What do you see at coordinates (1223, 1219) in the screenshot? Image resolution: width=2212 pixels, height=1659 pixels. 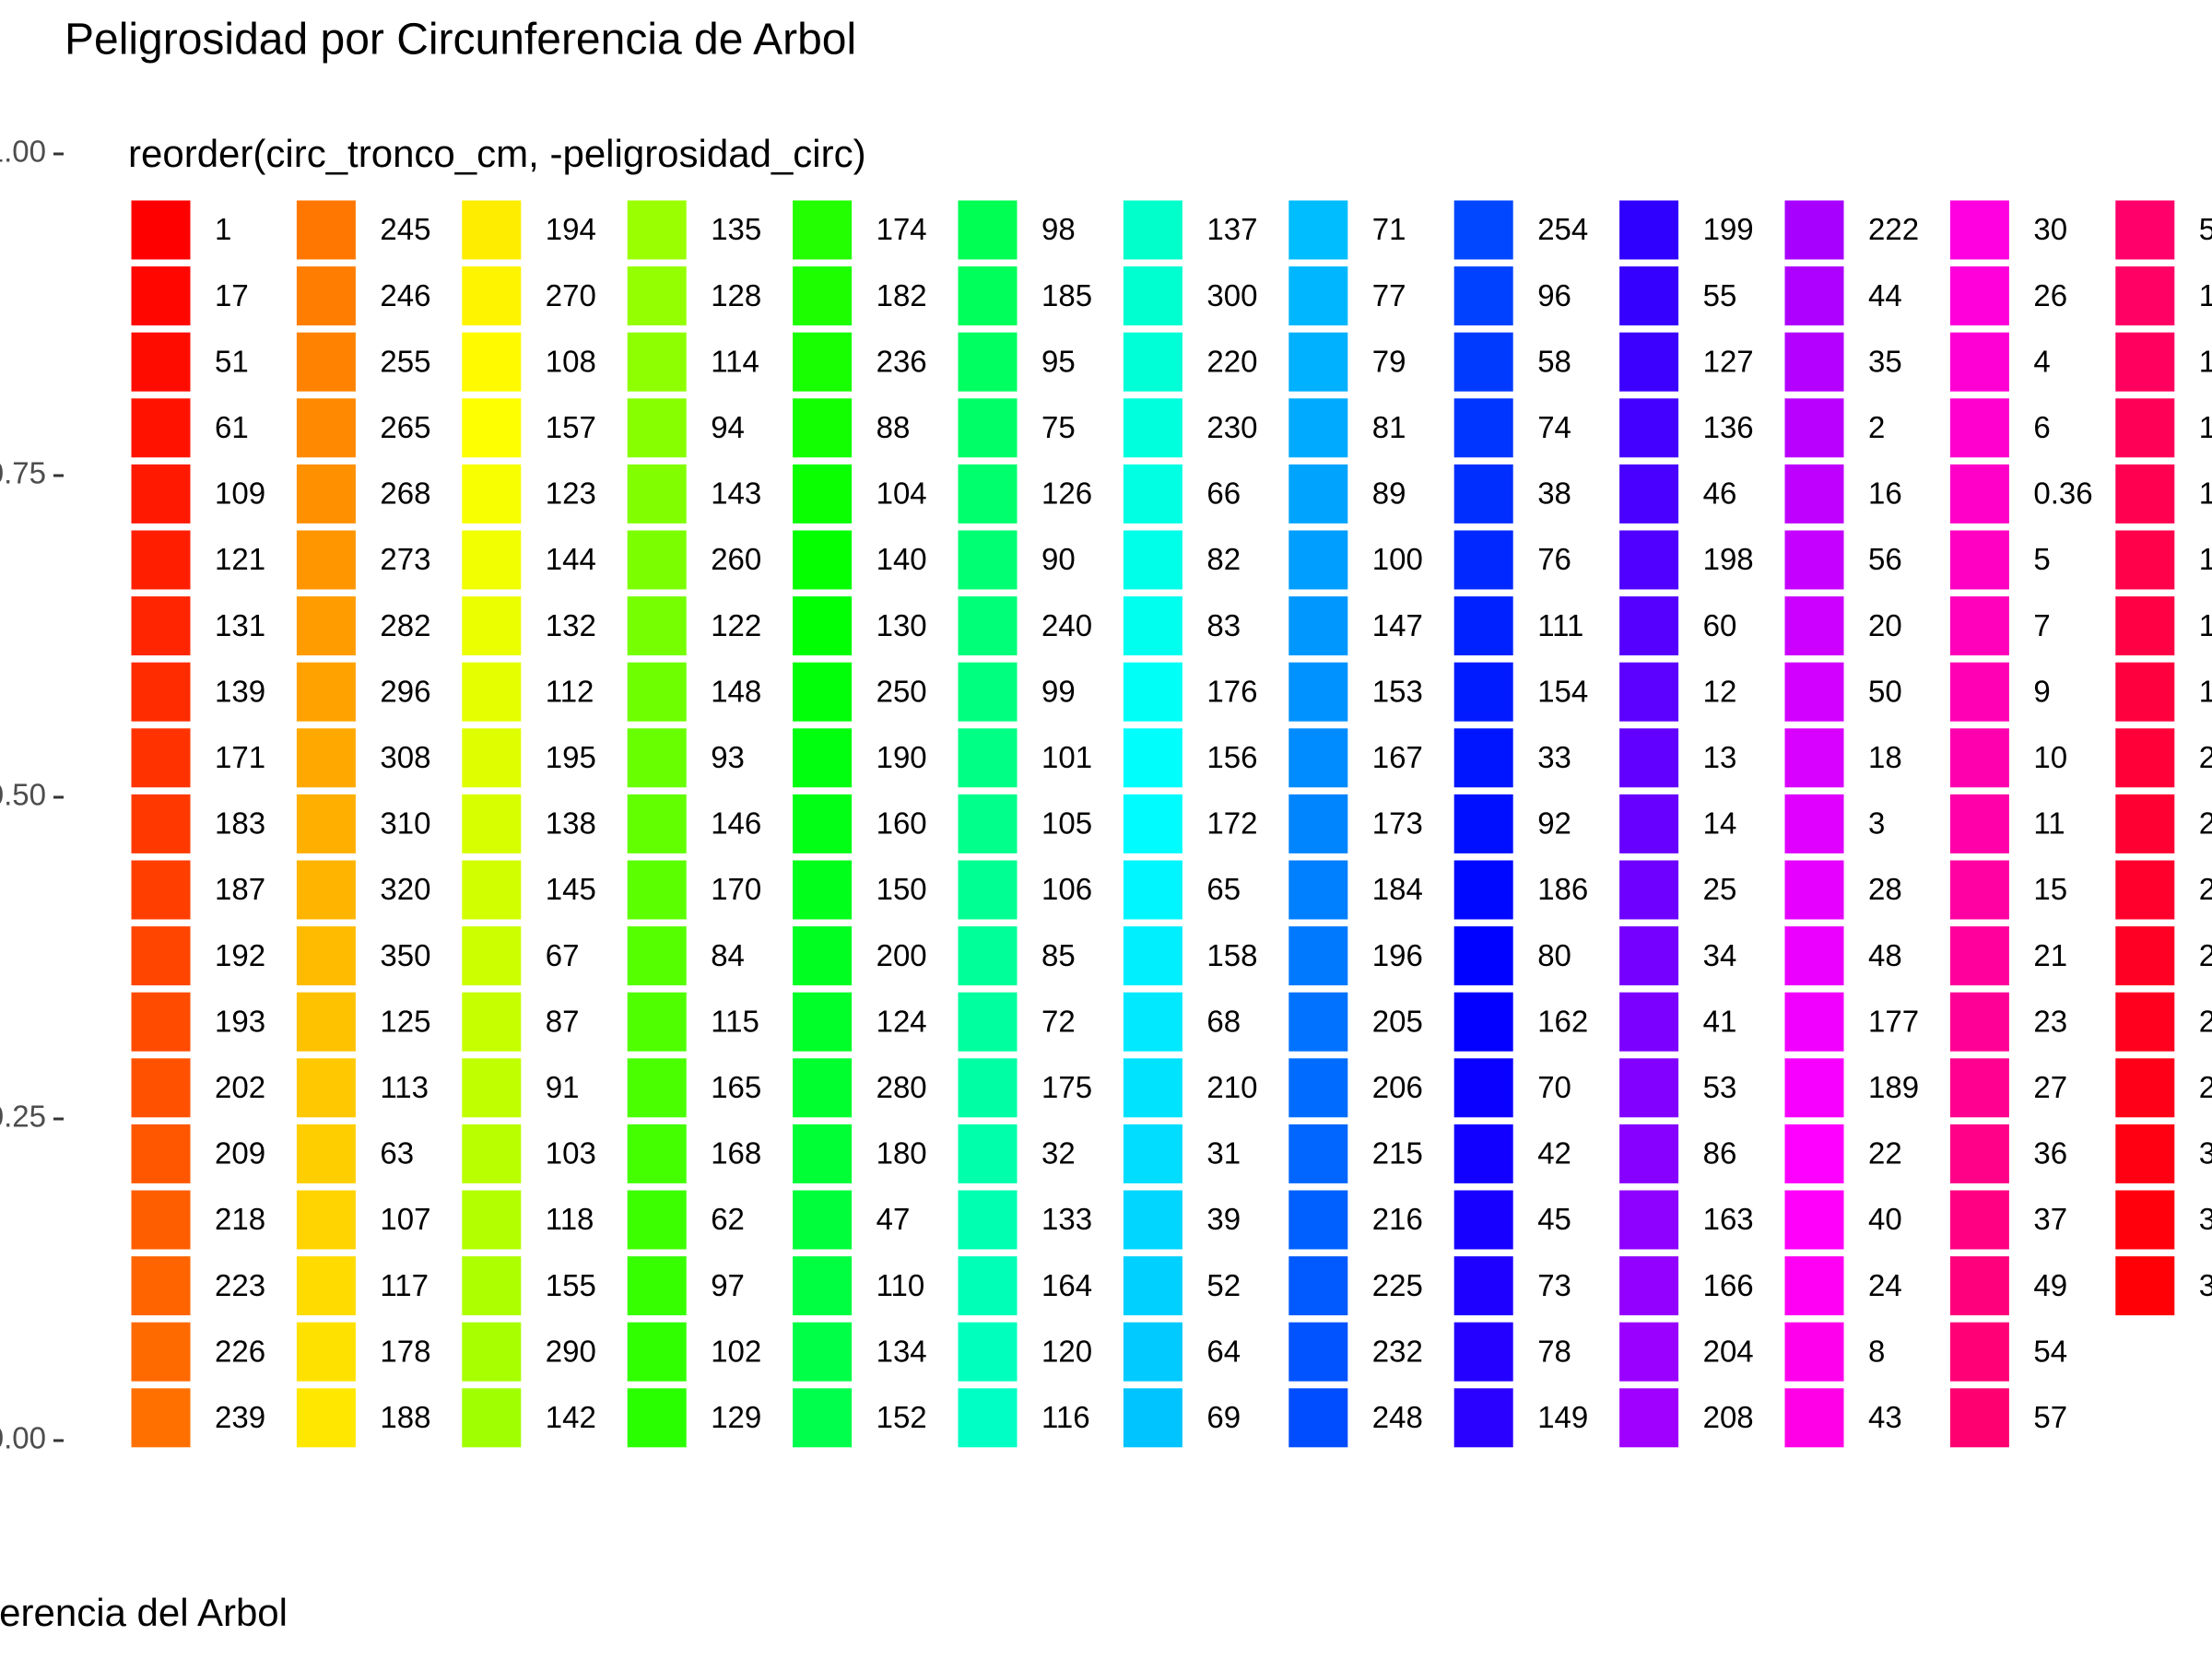 I see `legend-label: 39` at bounding box center [1223, 1219].